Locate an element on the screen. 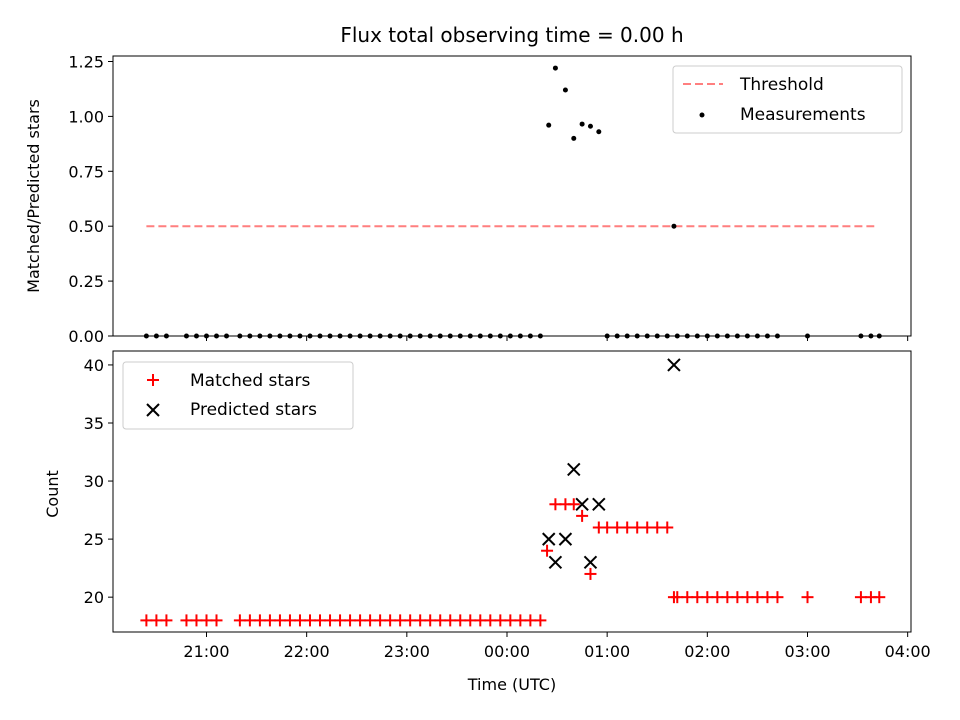 This screenshot has width=960, height=720. bottom-x-axis-label: Time (UTC) is located at coordinates (511, 684).